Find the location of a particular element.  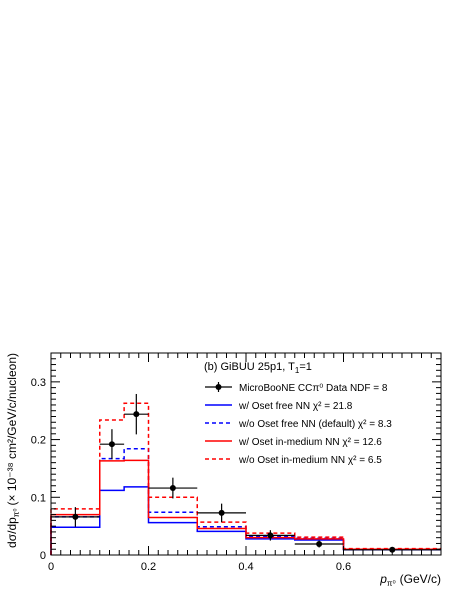

legend-series-label-1: w/ Oset free NN χ² = 21.8 is located at coordinates (295, 406).